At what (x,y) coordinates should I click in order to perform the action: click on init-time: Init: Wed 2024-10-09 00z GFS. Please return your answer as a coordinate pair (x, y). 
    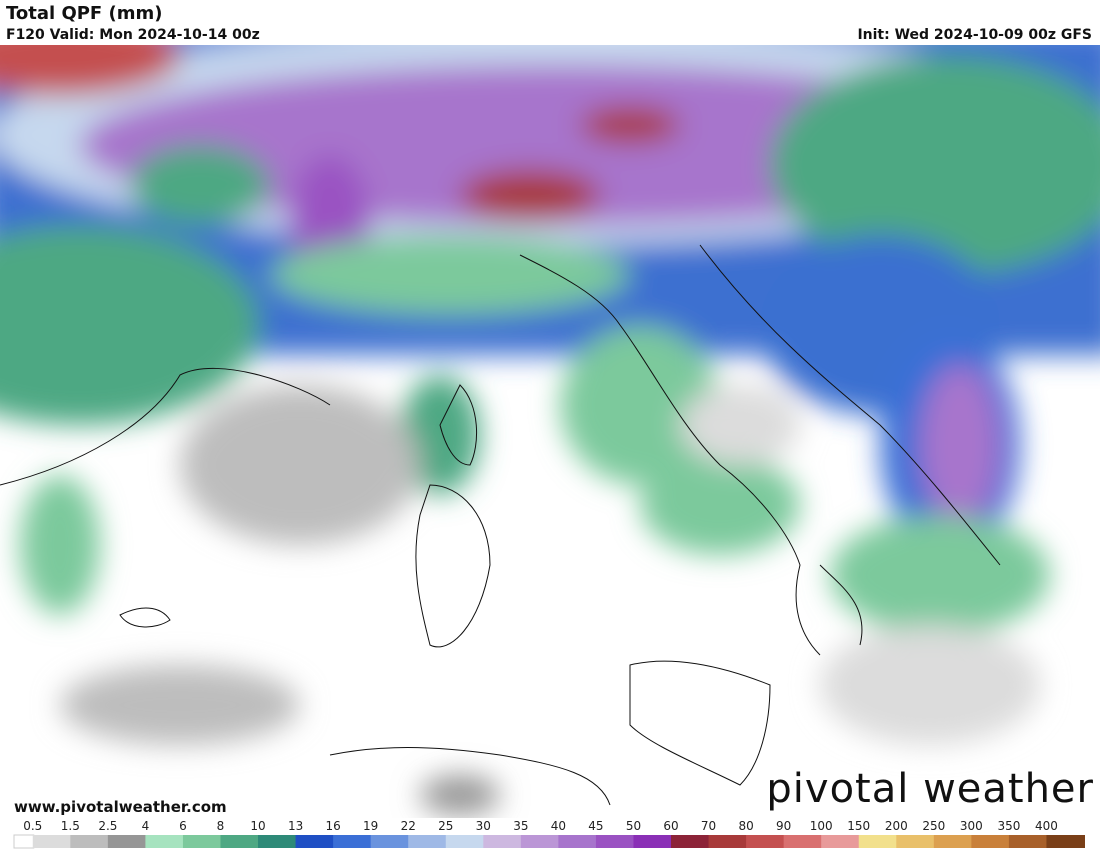
    Looking at the image, I should click on (974, 35).